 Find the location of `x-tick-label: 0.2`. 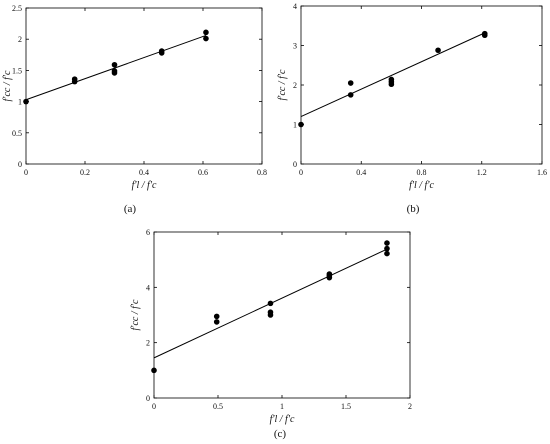

x-tick-label: 0.2 is located at coordinates (85, 172).